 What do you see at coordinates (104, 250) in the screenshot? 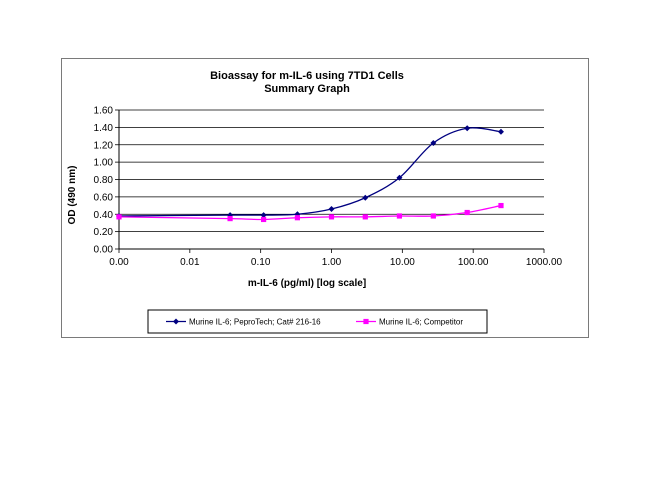
I see `y-tick-label: 0.00` at bounding box center [104, 250].